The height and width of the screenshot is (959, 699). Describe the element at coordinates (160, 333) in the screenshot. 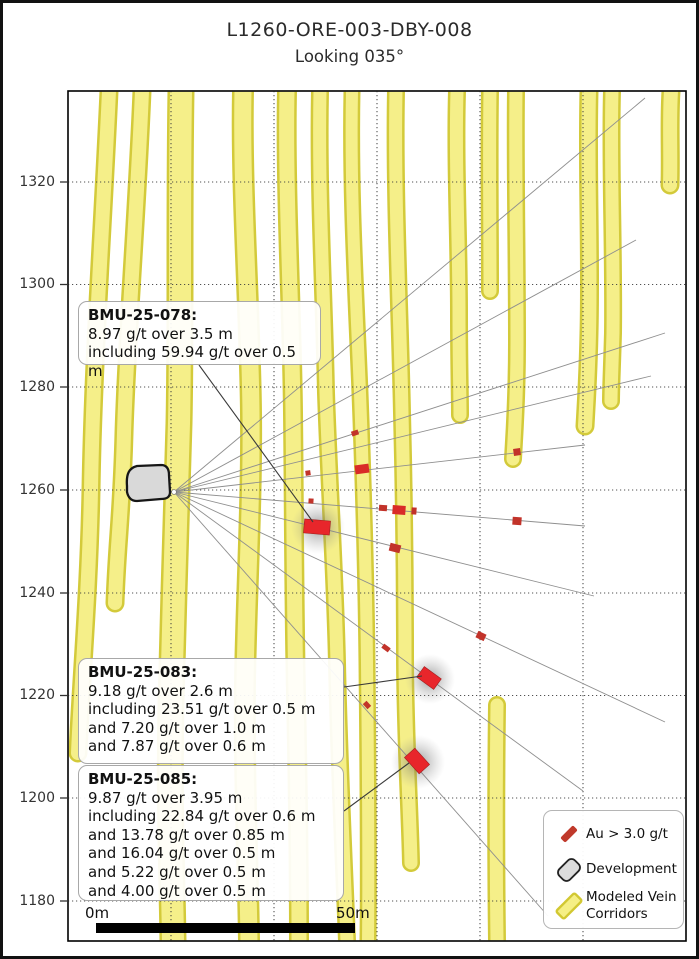

I see `assay-line: 8.97 g/t over 3.5 m` at that location.